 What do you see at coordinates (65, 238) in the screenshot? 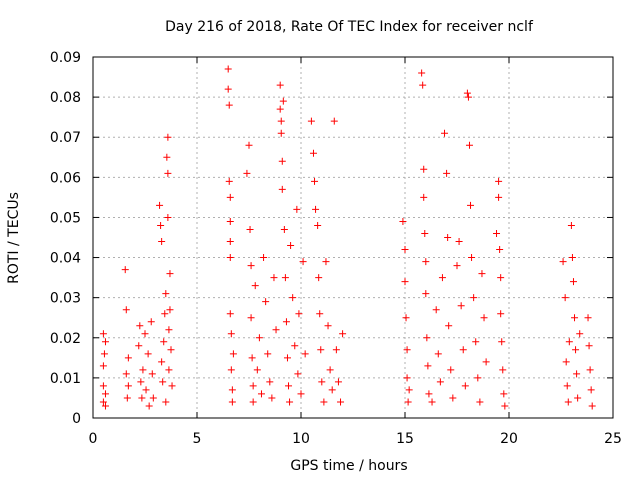
I see `y-tick-labels: 0 0.01 0.02 0.03 0.04 0.05 0.06 0.07 0.08 0.09` at bounding box center [65, 238].